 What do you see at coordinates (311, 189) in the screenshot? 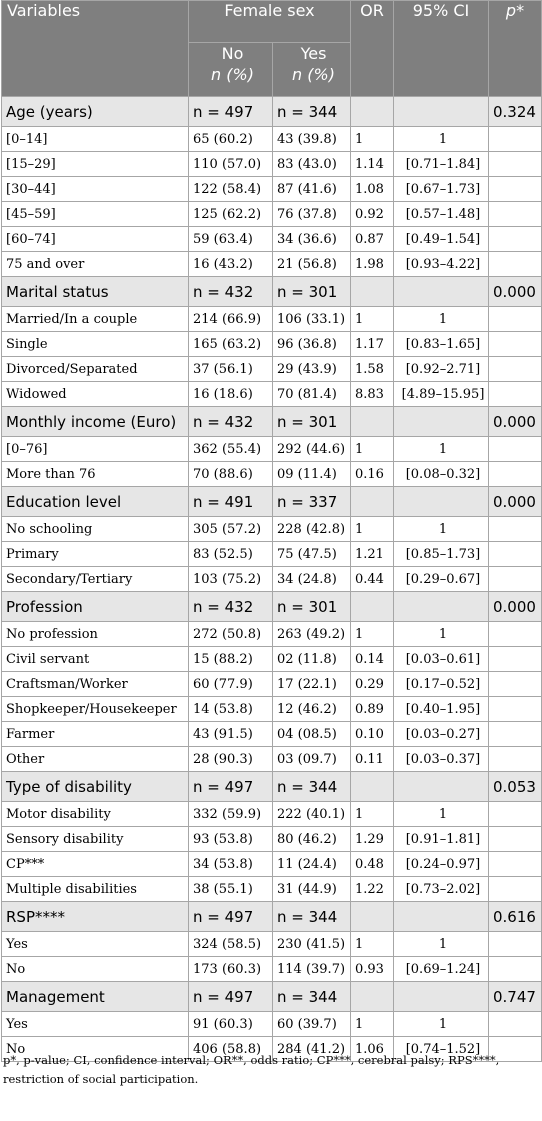
I see `row-yes-count: 87 (41.6)` at bounding box center [311, 189].